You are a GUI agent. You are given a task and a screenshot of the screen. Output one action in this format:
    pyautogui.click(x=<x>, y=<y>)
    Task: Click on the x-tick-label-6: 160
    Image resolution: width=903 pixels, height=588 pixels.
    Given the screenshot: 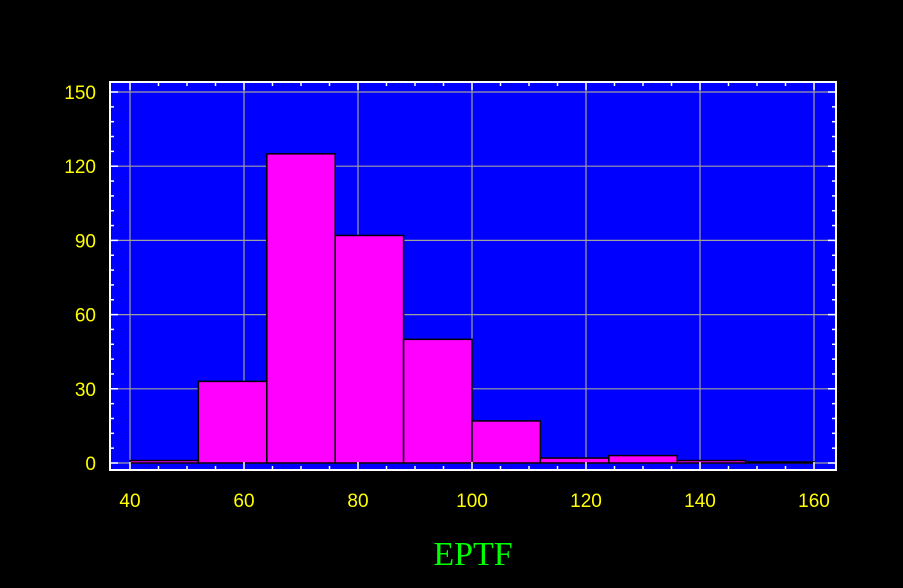 What is the action you would take?
    pyautogui.click(x=814, y=501)
    